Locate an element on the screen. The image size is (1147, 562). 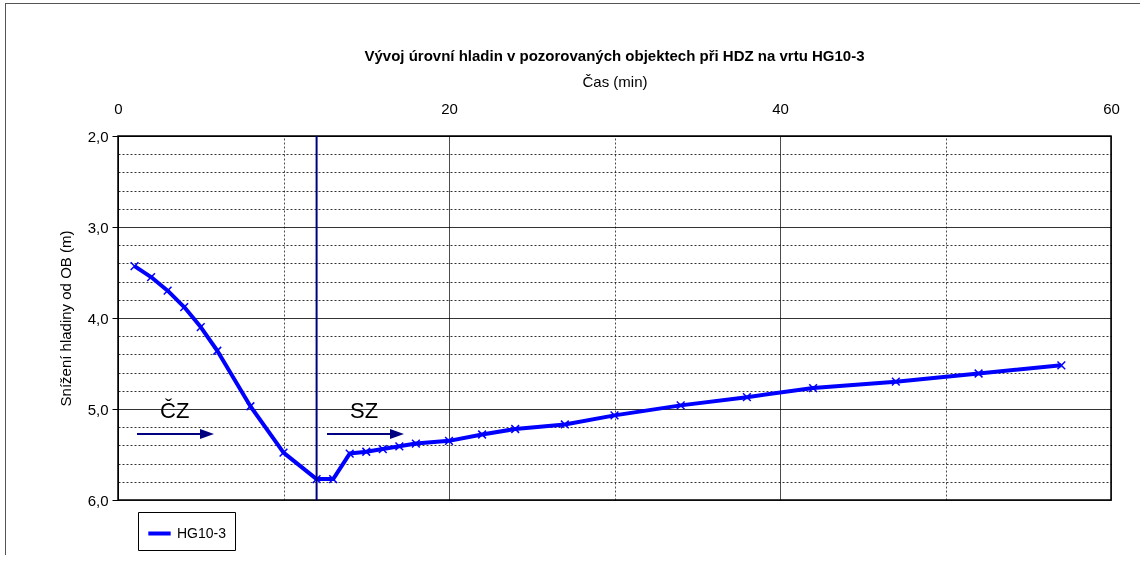
legend-label: HG10-3 is located at coordinates (202, 532).